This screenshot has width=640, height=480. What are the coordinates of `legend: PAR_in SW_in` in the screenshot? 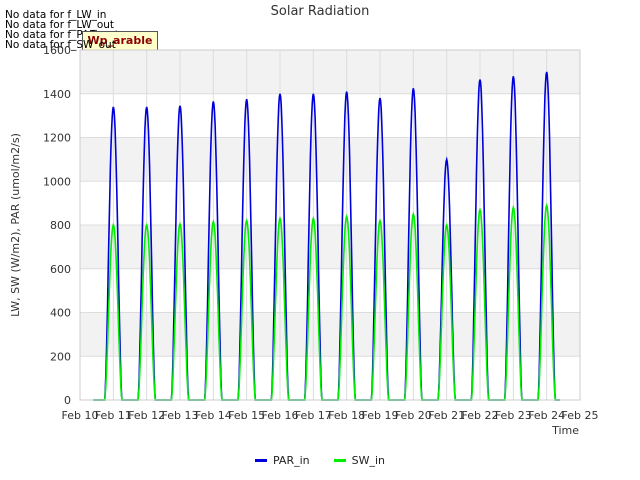 It's located at (320, 460).